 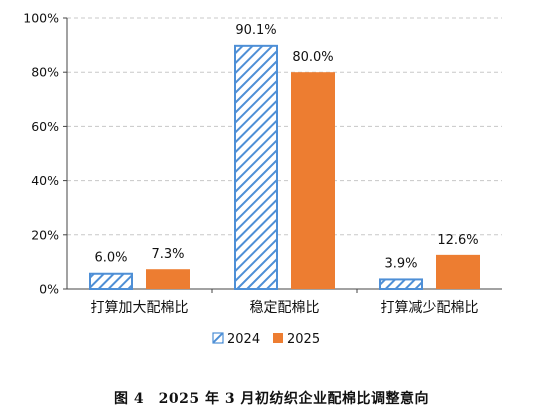 What do you see at coordinates (271, 399) in the screenshot?
I see `figure-caption: 图 4 2025 年 3 月初纺织企业配棉比调整意向` at bounding box center [271, 399].